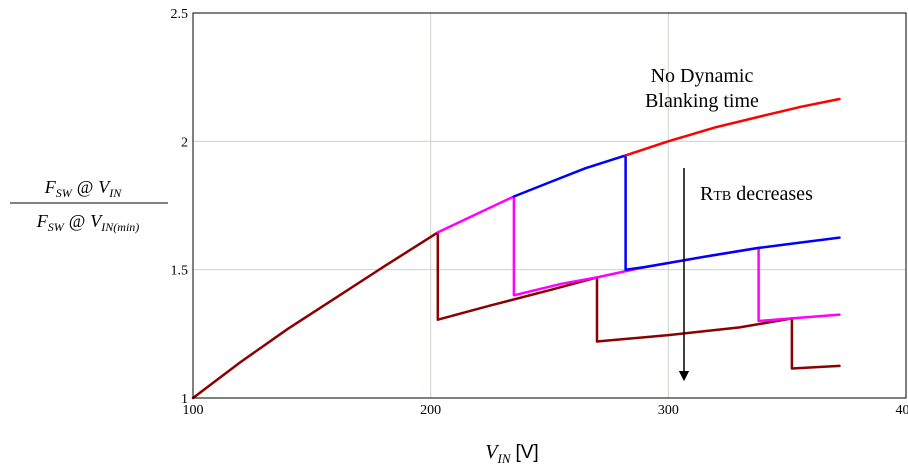 The height and width of the screenshot is (465, 908). I want to click on annotation-no-dynamic-line1: No Dynamic, so click(702, 76).